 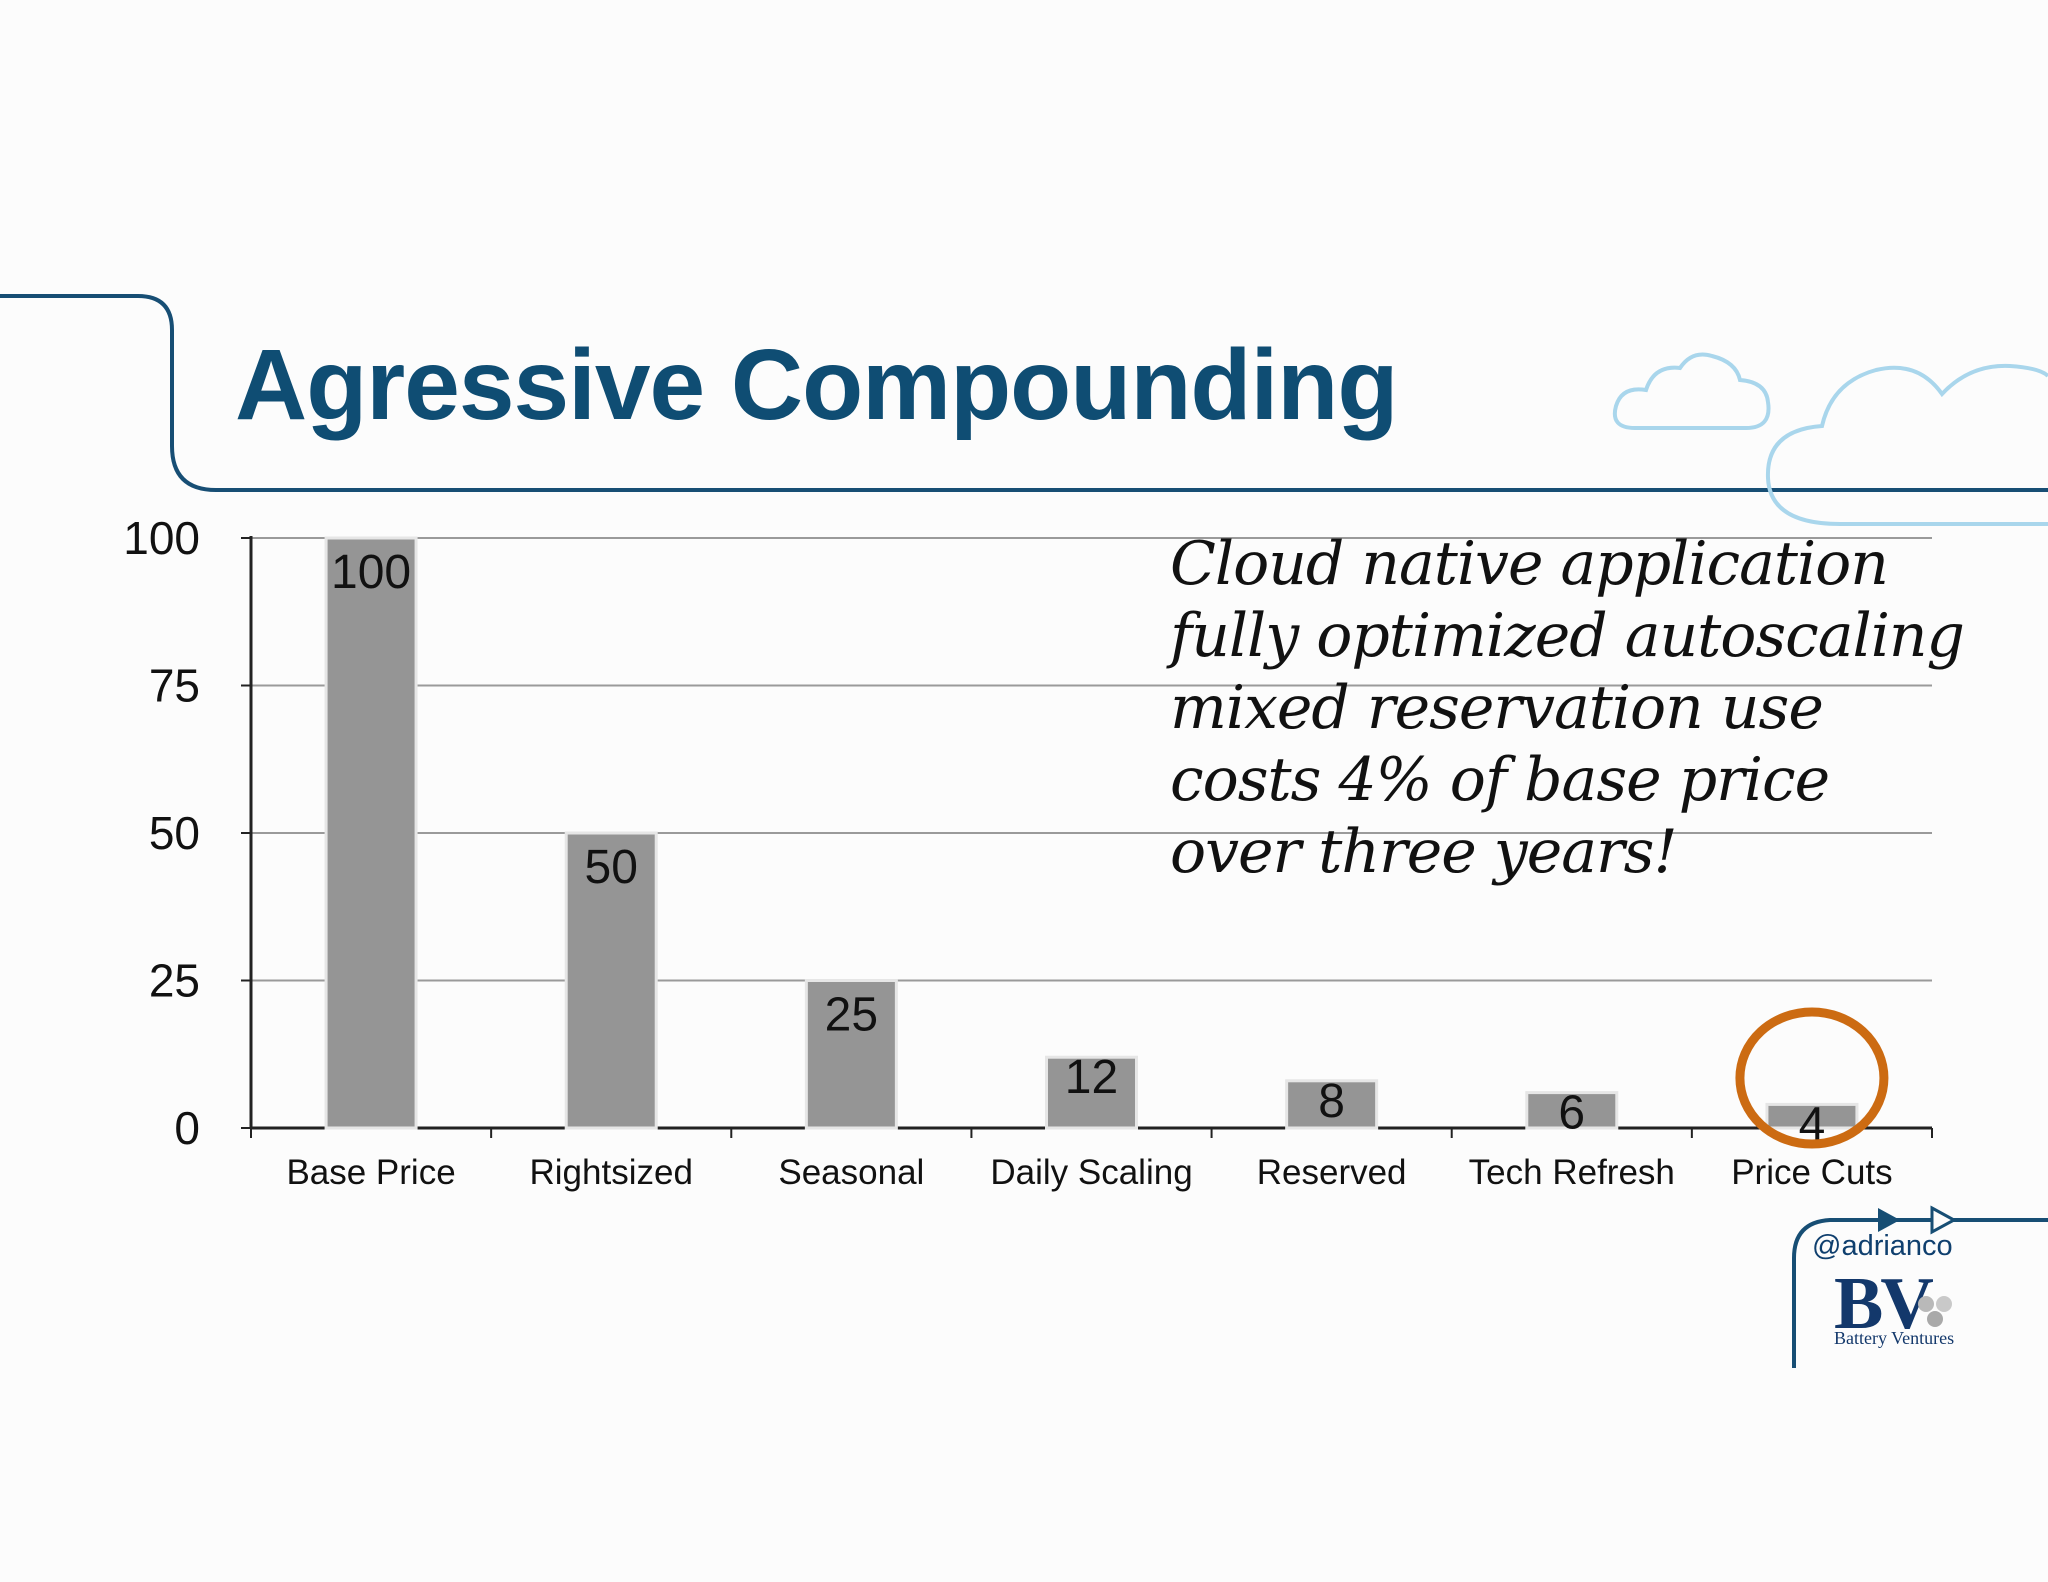 I want to click on title-frame-line, so click(x=1024, y=393).